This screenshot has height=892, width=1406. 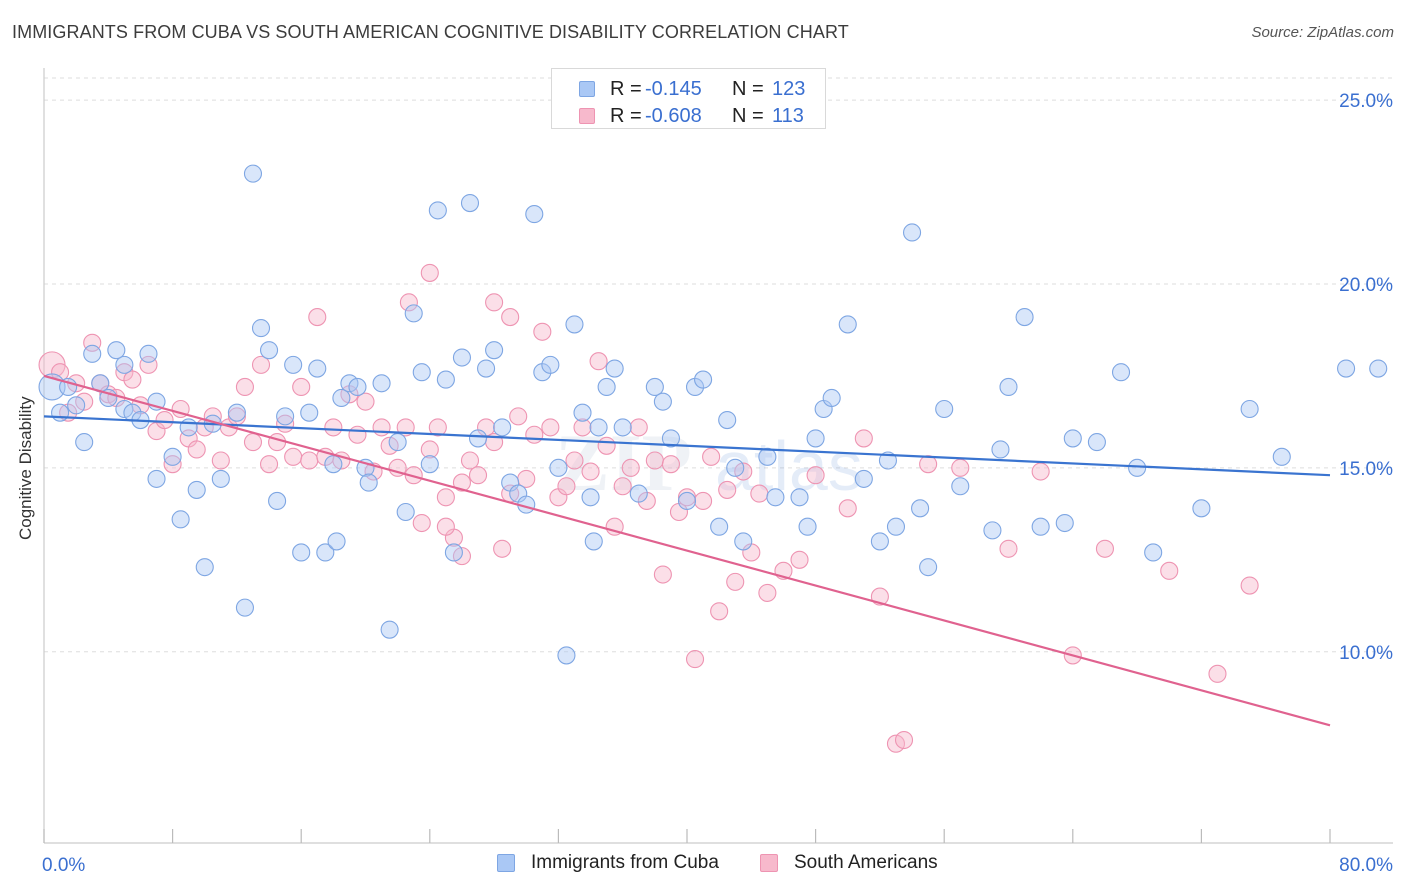 What do you see at coordinates (1366, 653) in the screenshot?
I see `y-tick-label: 10.0%` at bounding box center [1366, 653].